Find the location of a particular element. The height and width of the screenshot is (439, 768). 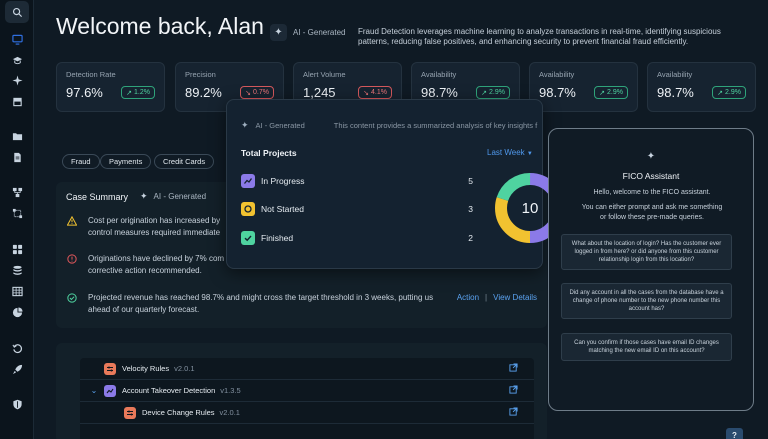

rule-version: v1.3.5 is located at coordinates (230, 390).